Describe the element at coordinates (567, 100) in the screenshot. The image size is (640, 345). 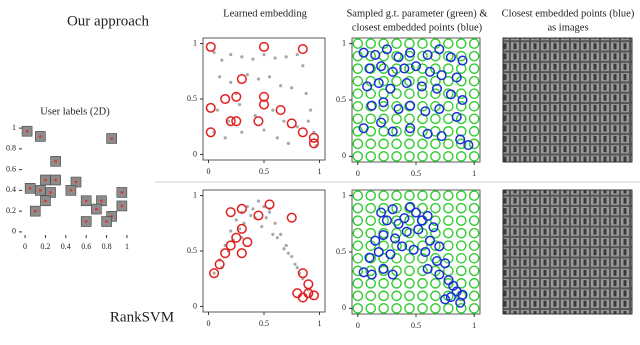
I see `image-grid` at that location.